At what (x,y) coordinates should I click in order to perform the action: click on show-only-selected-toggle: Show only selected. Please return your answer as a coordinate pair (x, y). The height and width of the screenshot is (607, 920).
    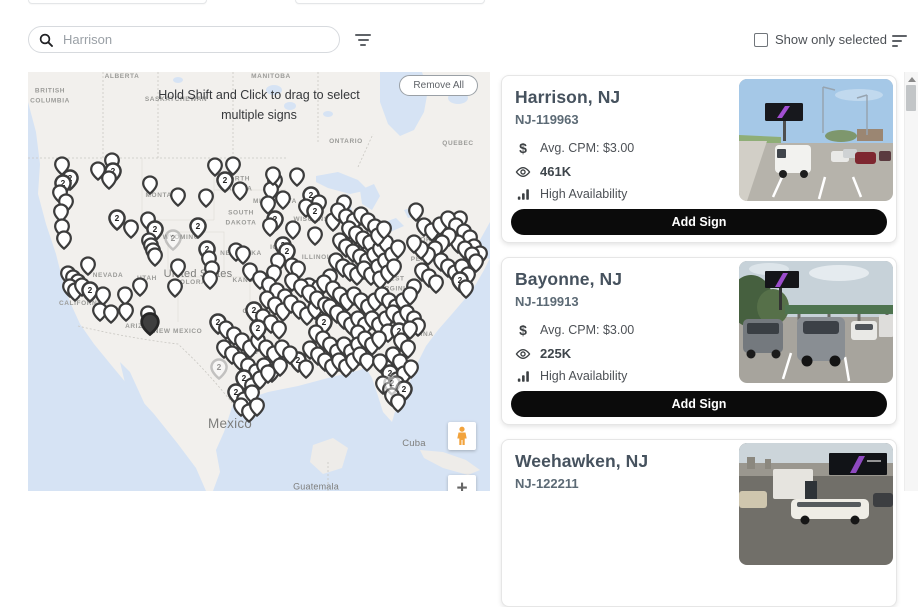
    Looking at the image, I should click on (820, 39).